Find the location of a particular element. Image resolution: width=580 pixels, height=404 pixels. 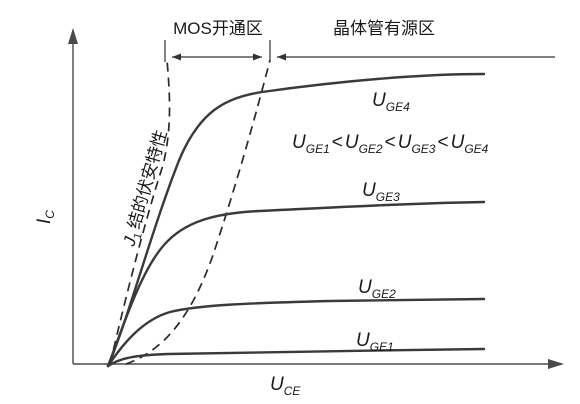

label-uge3: UGE3 is located at coordinates (381, 192).